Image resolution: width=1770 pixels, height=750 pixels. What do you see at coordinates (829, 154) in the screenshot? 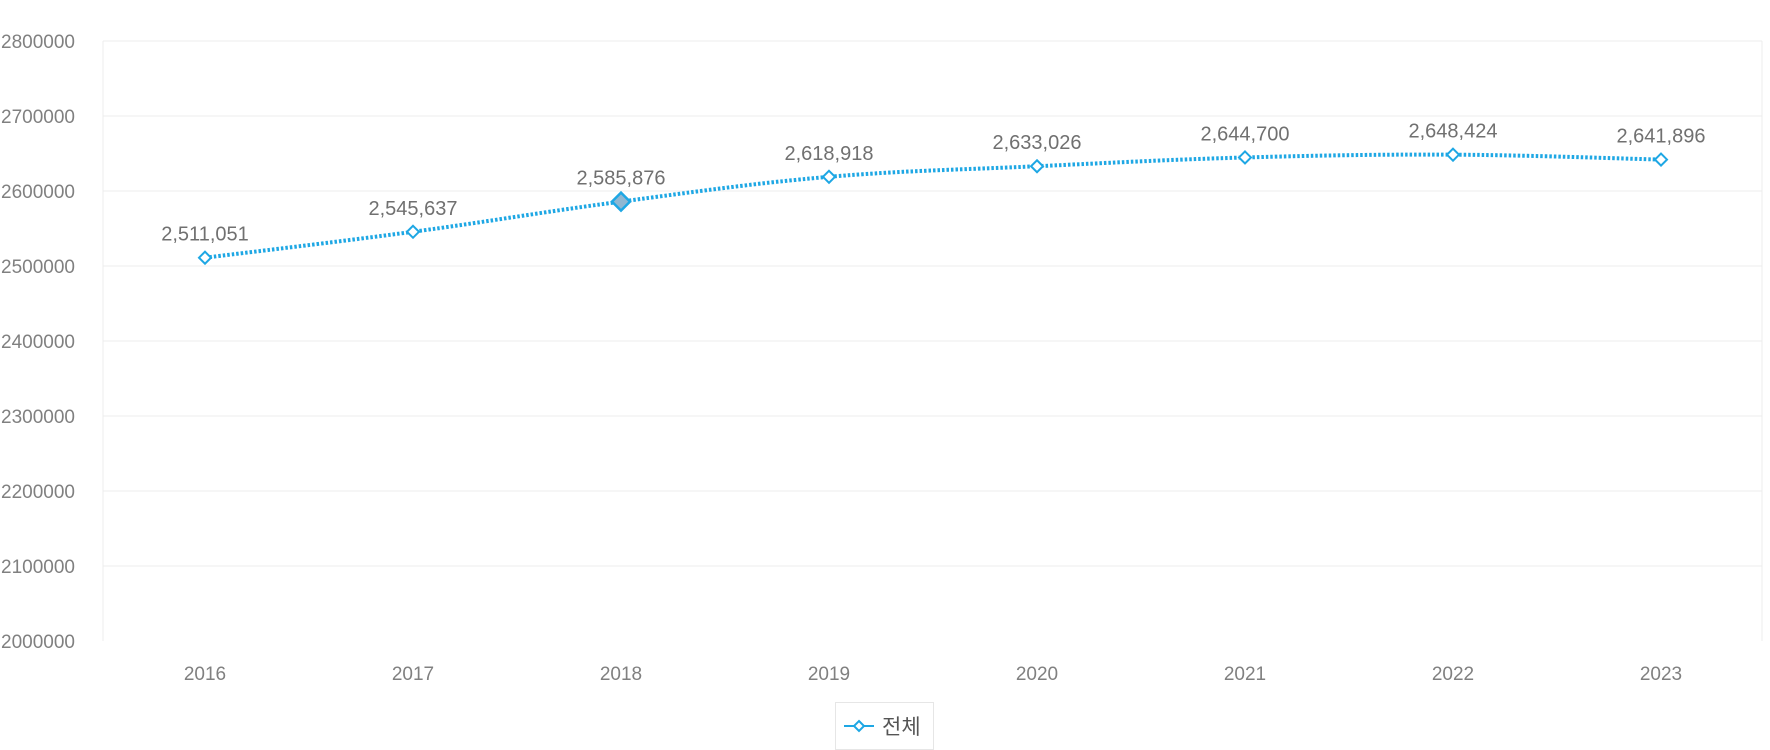
I see `data-label: 2,618,918` at bounding box center [829, 154].